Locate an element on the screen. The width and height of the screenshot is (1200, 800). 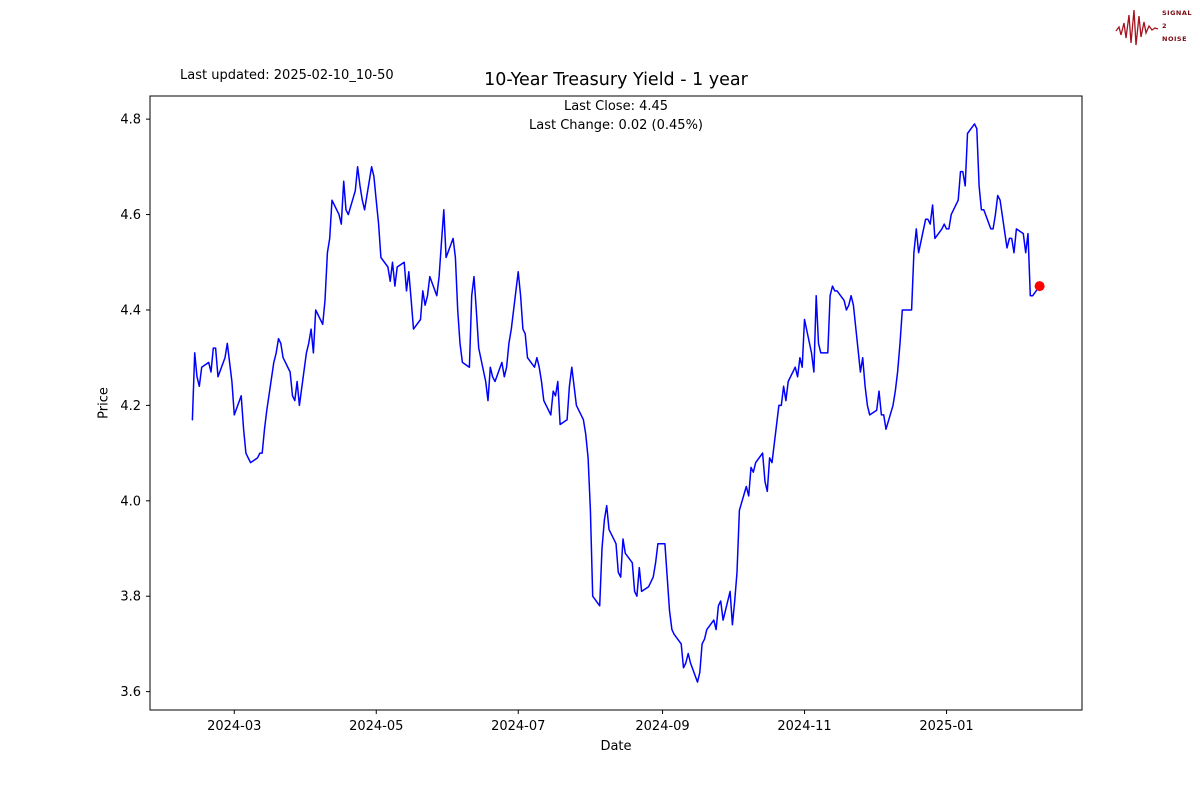
last-updated-text: Last updated: 2025-02-10_10-50 is located at coordinates (287, 75).